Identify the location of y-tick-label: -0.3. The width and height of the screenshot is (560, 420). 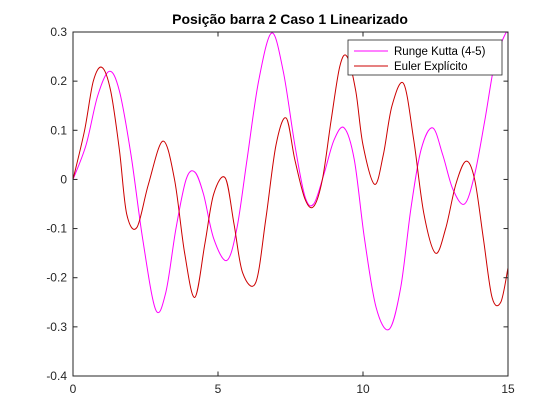
(56, 327).